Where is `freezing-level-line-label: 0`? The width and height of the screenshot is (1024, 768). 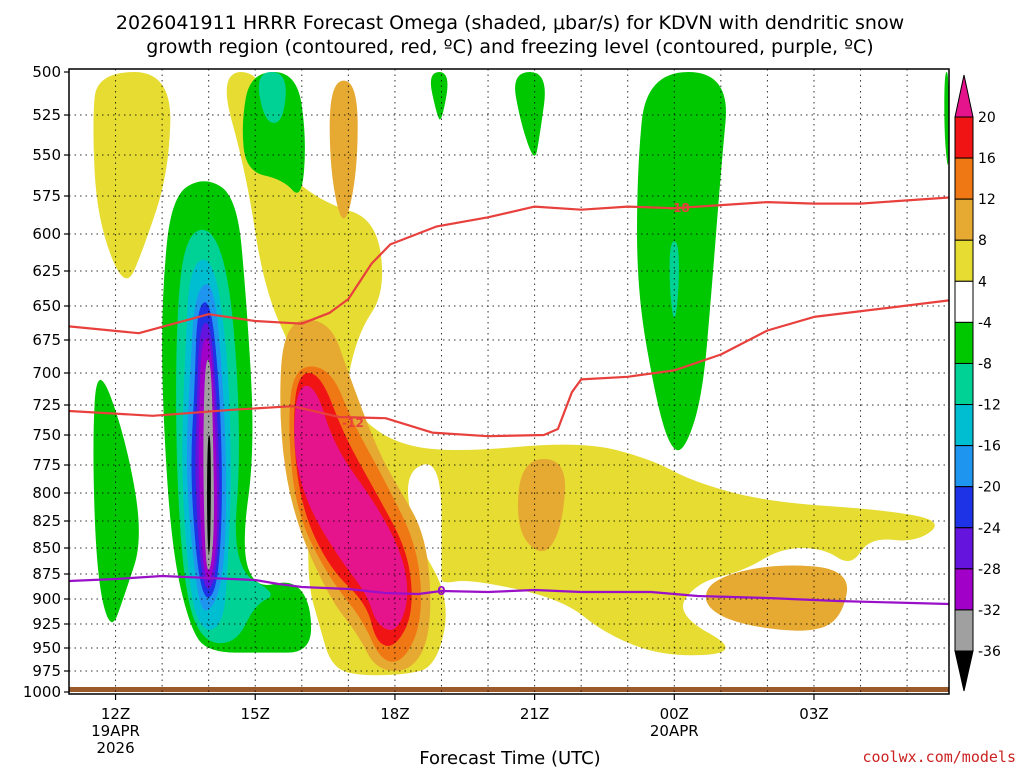 freezing-level-line-label: 0 is located at coordinates (441, 591).